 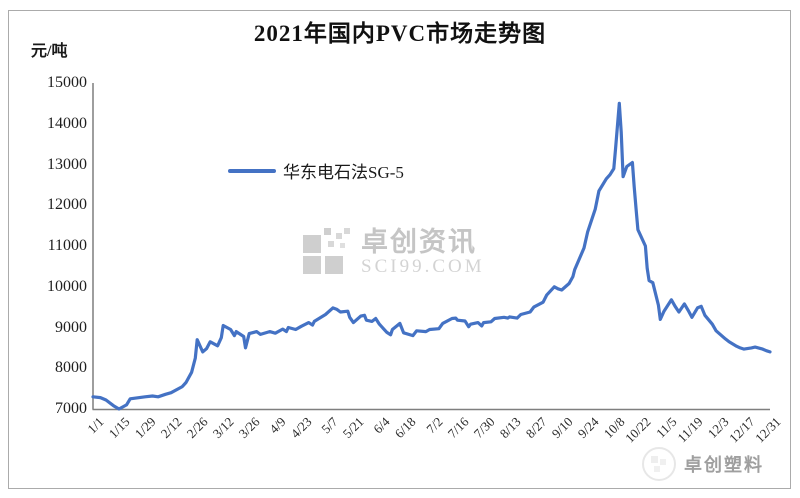 I want to click on y-tick-label: 12000, so click(x=67, y=205).